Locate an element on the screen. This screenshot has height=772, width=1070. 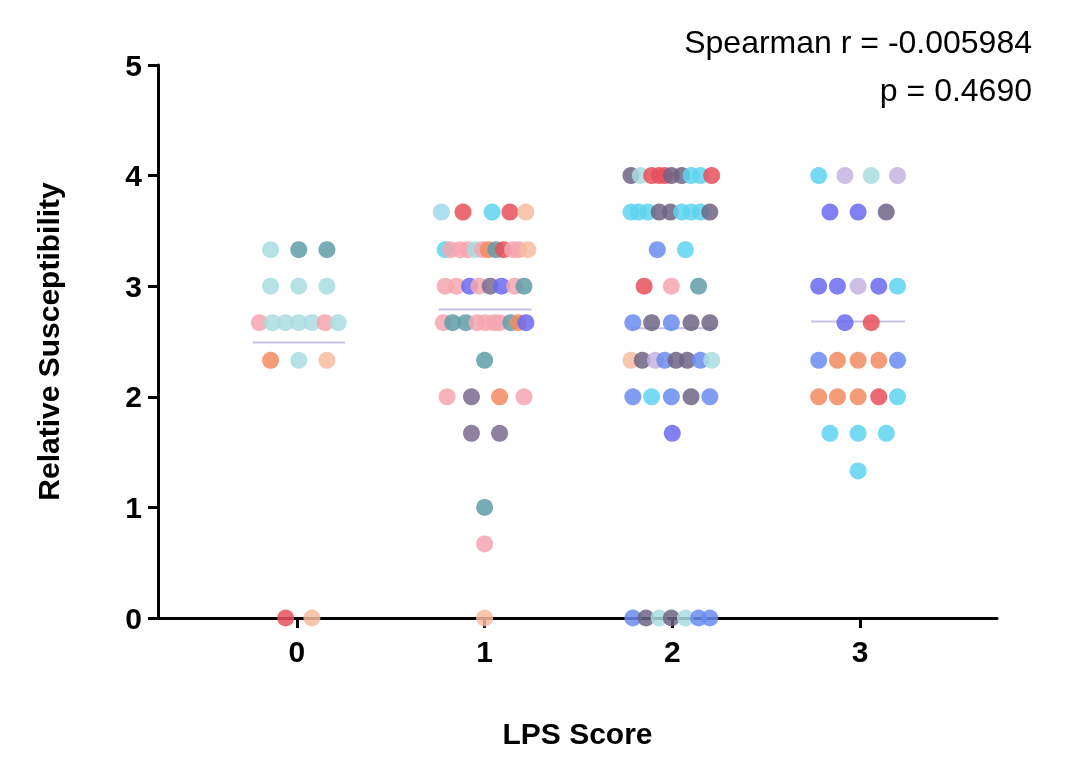
x-axis-title: LPS Score is located at coordinates (577, 733).